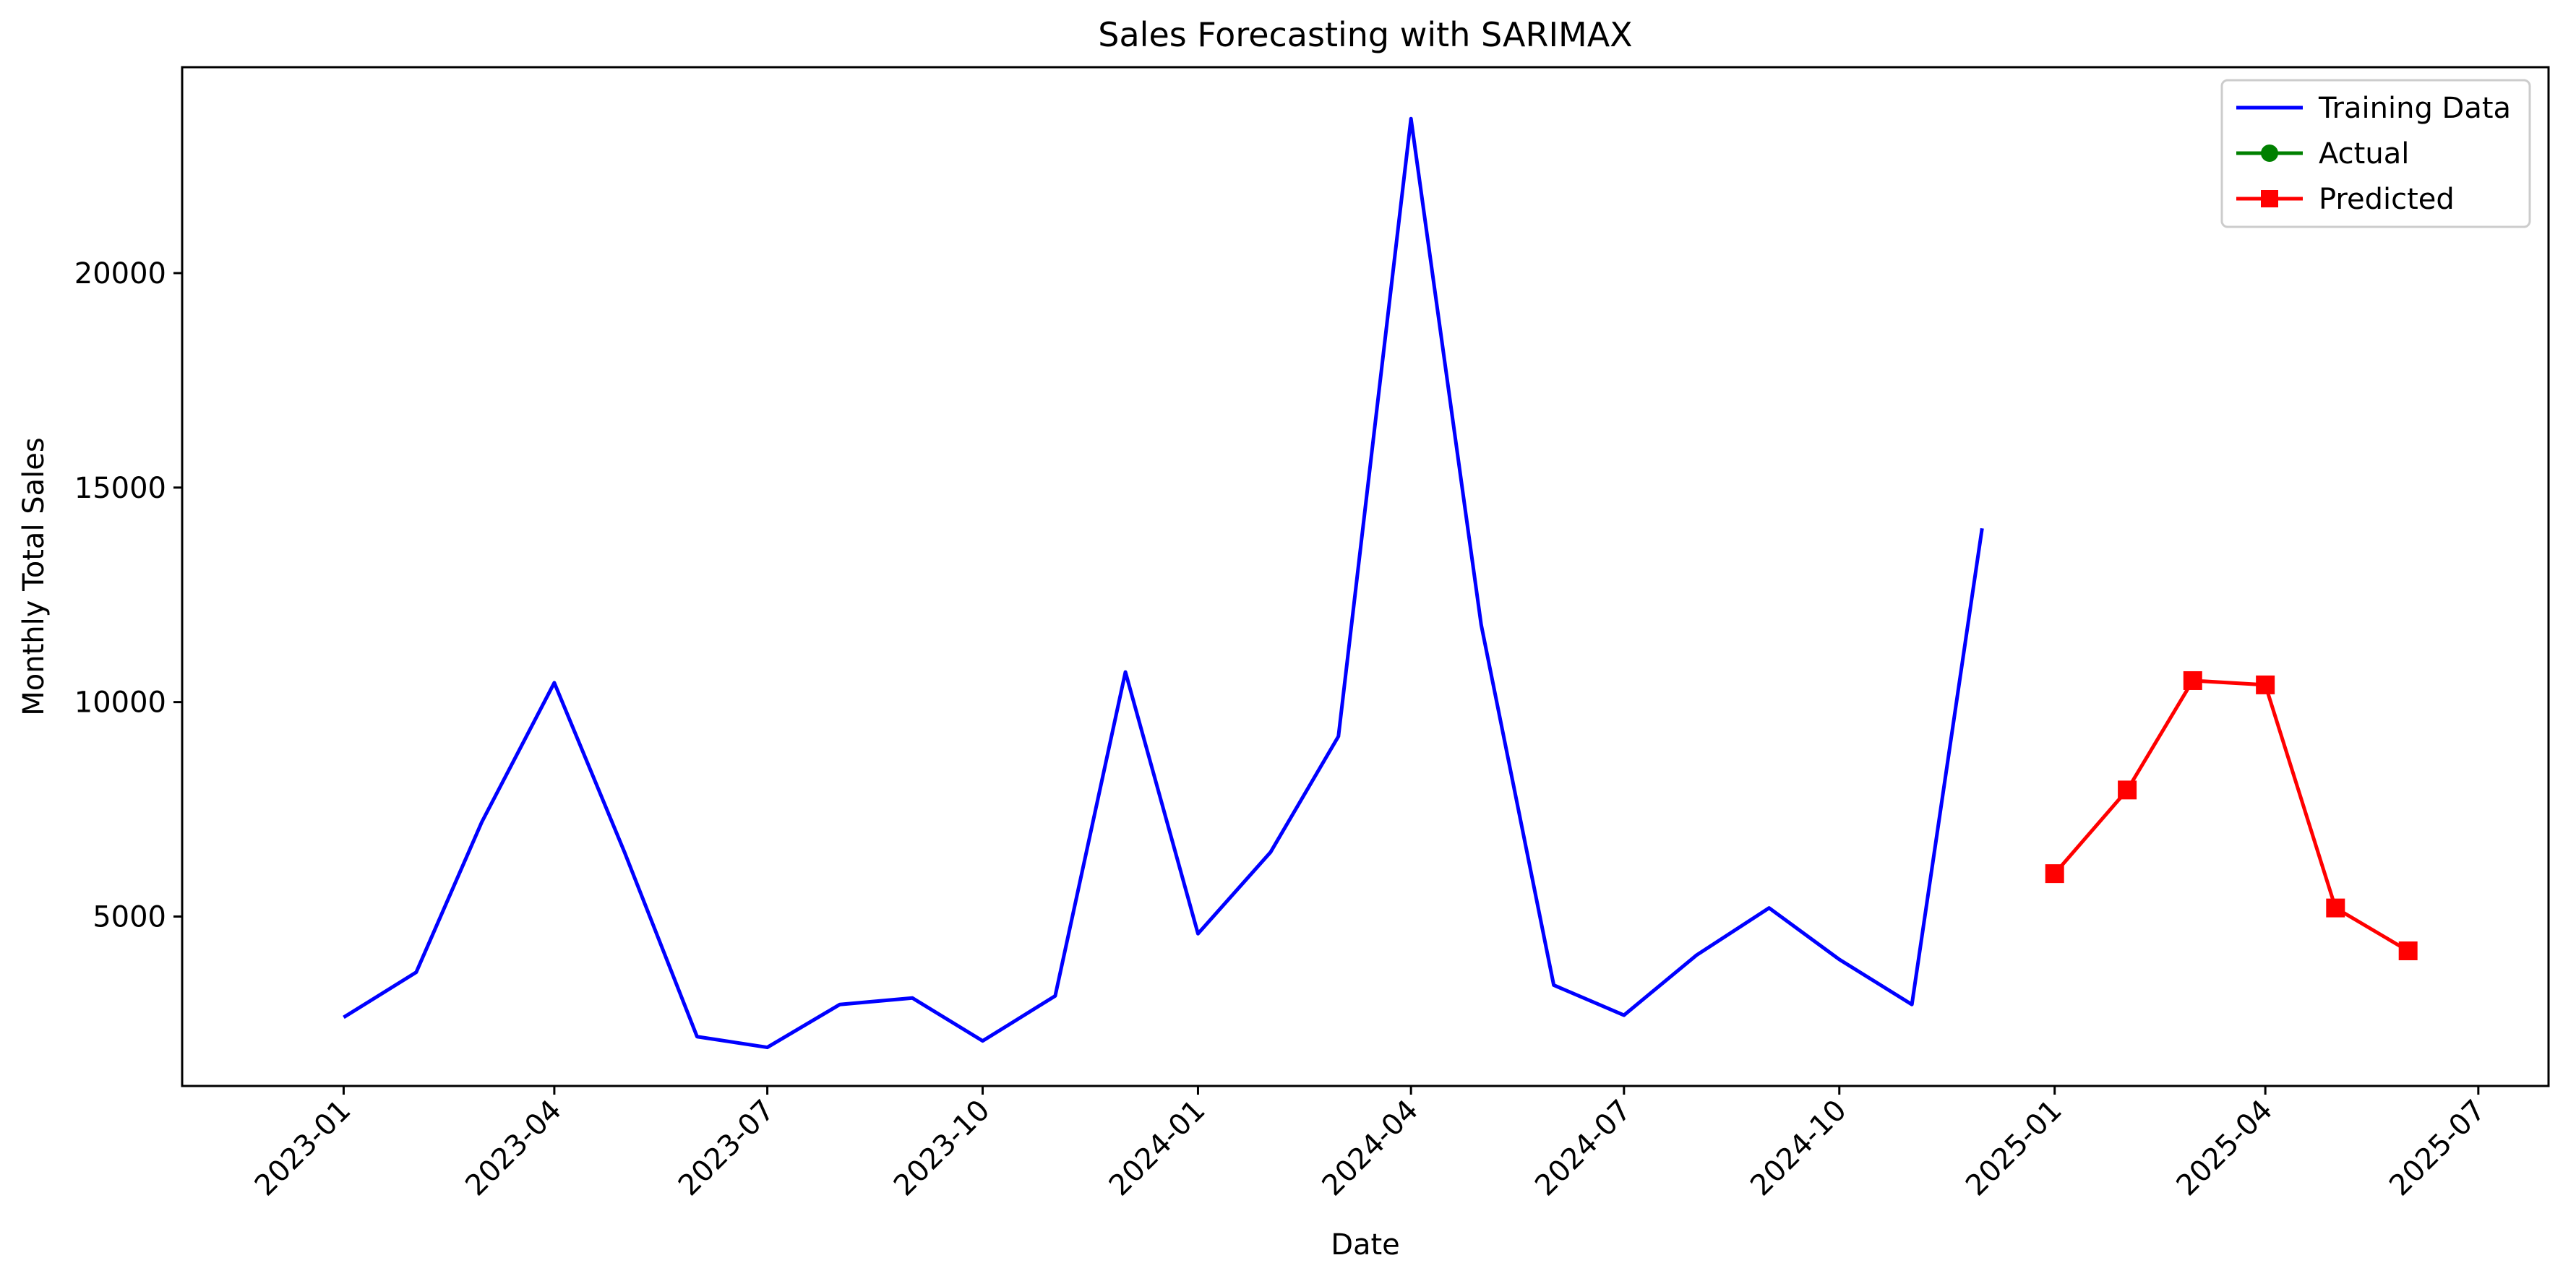 The image size is (2576, 1276). I want to click on x-tick-label: 2024-04, so click(1371, 1148).